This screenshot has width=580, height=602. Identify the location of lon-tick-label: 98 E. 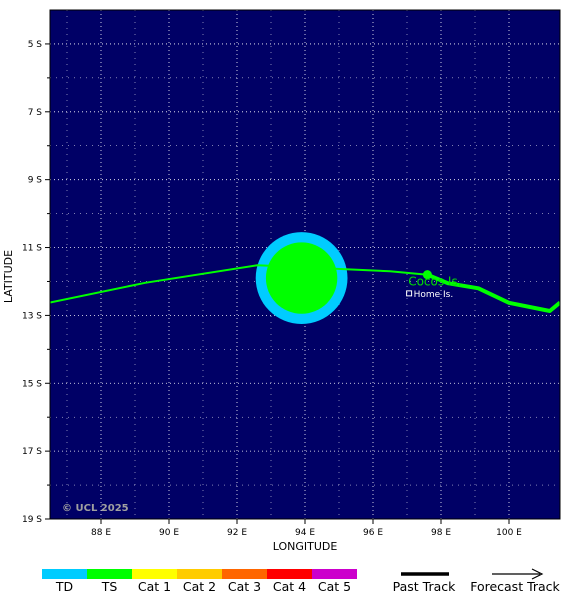
(441, 533).